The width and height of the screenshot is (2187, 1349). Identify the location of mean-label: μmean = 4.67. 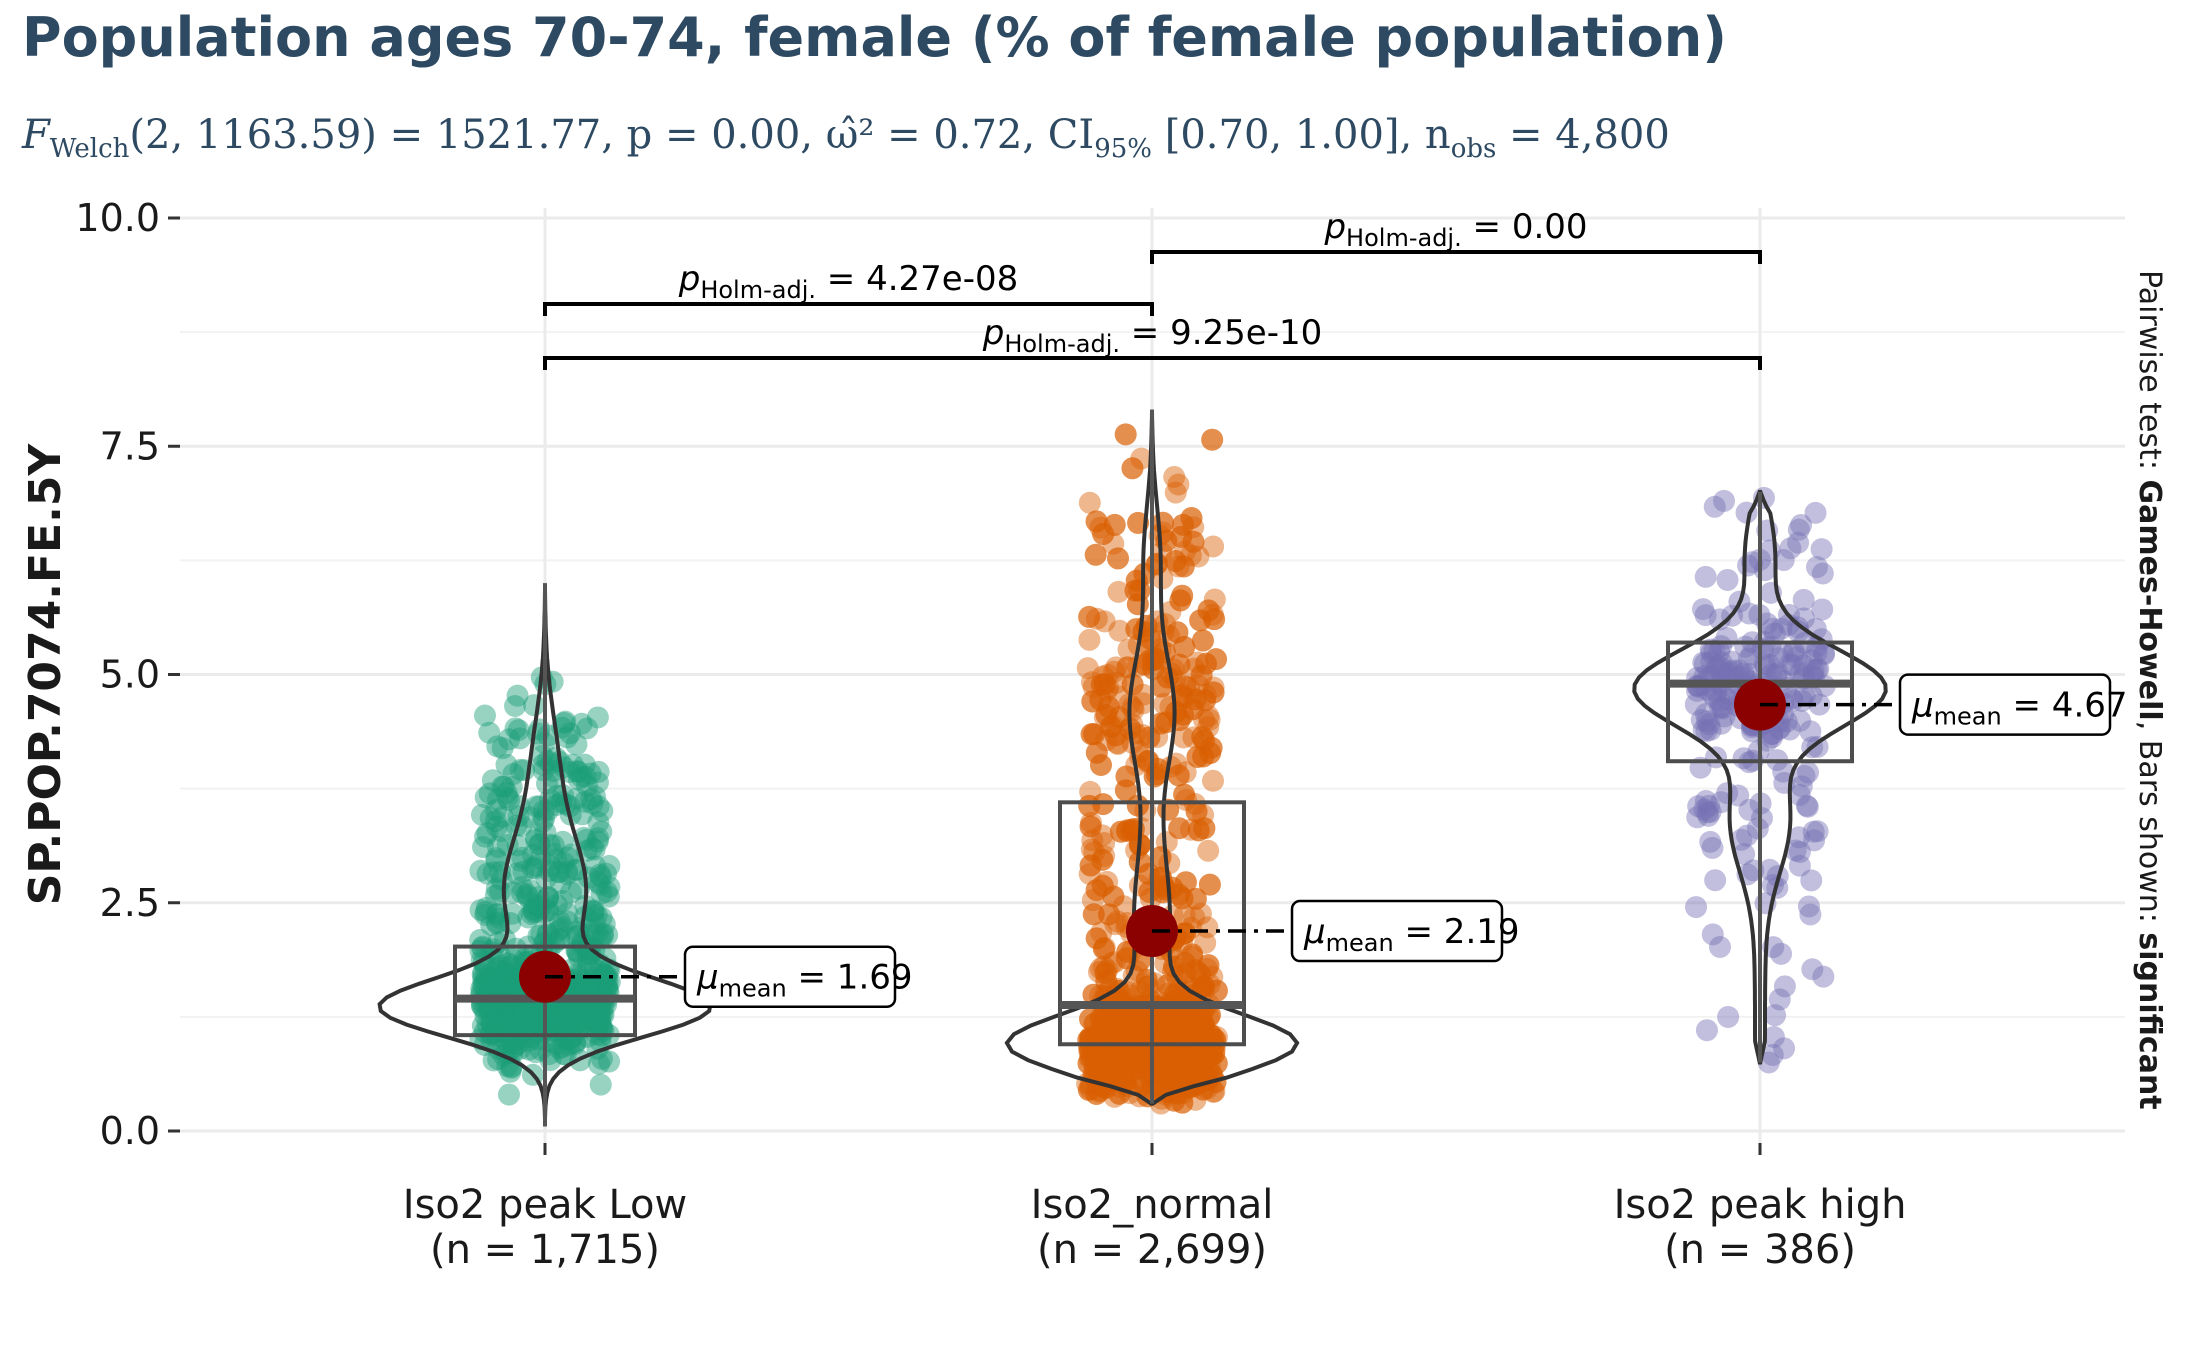
(2019, 708).